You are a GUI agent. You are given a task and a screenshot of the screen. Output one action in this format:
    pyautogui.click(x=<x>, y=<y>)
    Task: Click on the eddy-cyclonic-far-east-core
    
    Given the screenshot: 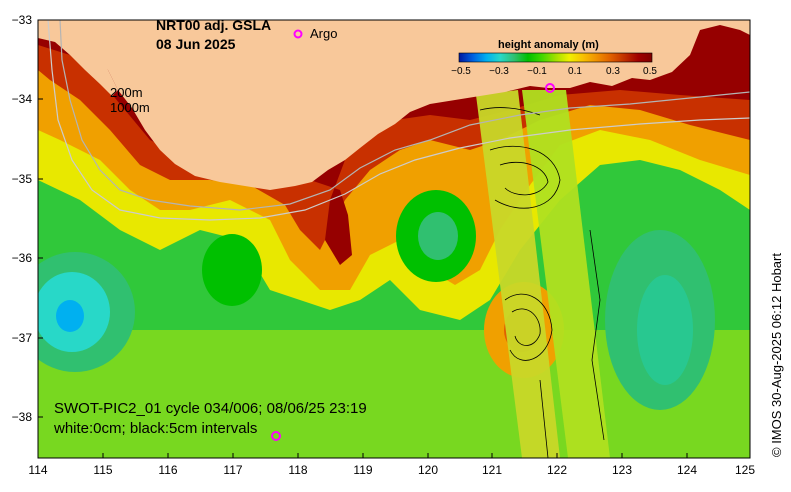 What is the action you would take?
    pyautogui.click(x=665, y=330)
    